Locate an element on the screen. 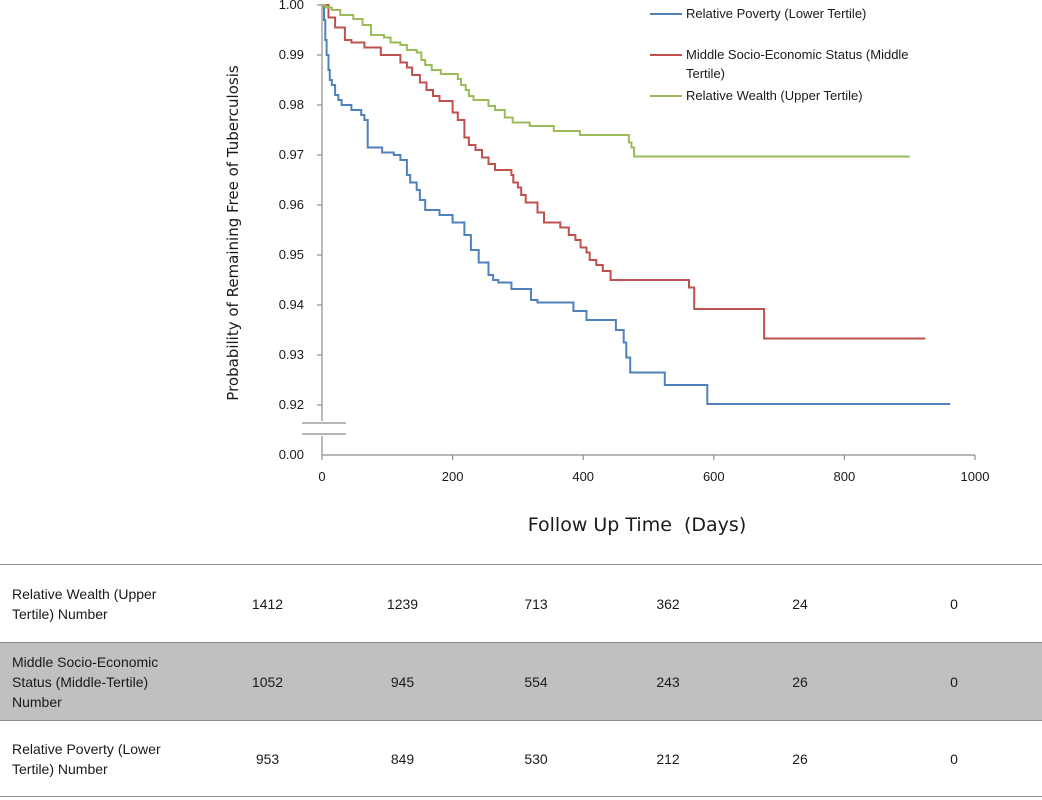 The width and height of the screenshot is (1042, 800). table-cell: 24 is located at coordinates (800, 603).